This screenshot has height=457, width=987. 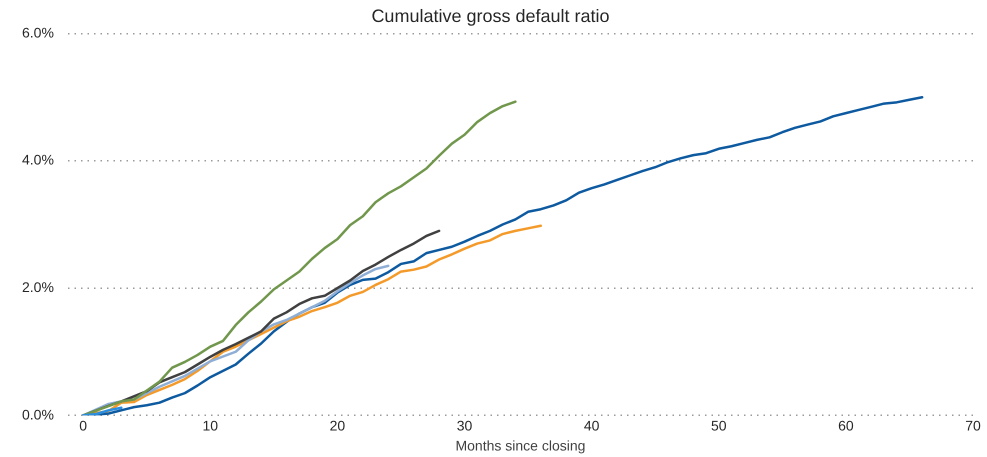 I want to click on x-axis-title: Months since closing, so click(x=520, y=445).